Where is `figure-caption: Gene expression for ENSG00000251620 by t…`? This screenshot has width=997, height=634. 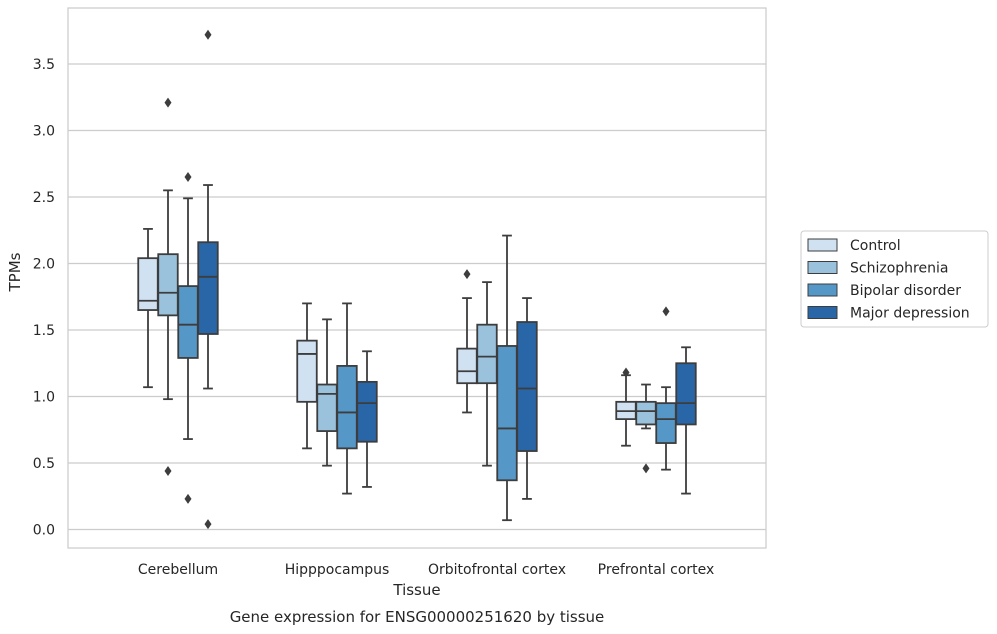
figure-caption: Gene expression for ENSG00000251620 by t… is located at coordinates (417, 617).